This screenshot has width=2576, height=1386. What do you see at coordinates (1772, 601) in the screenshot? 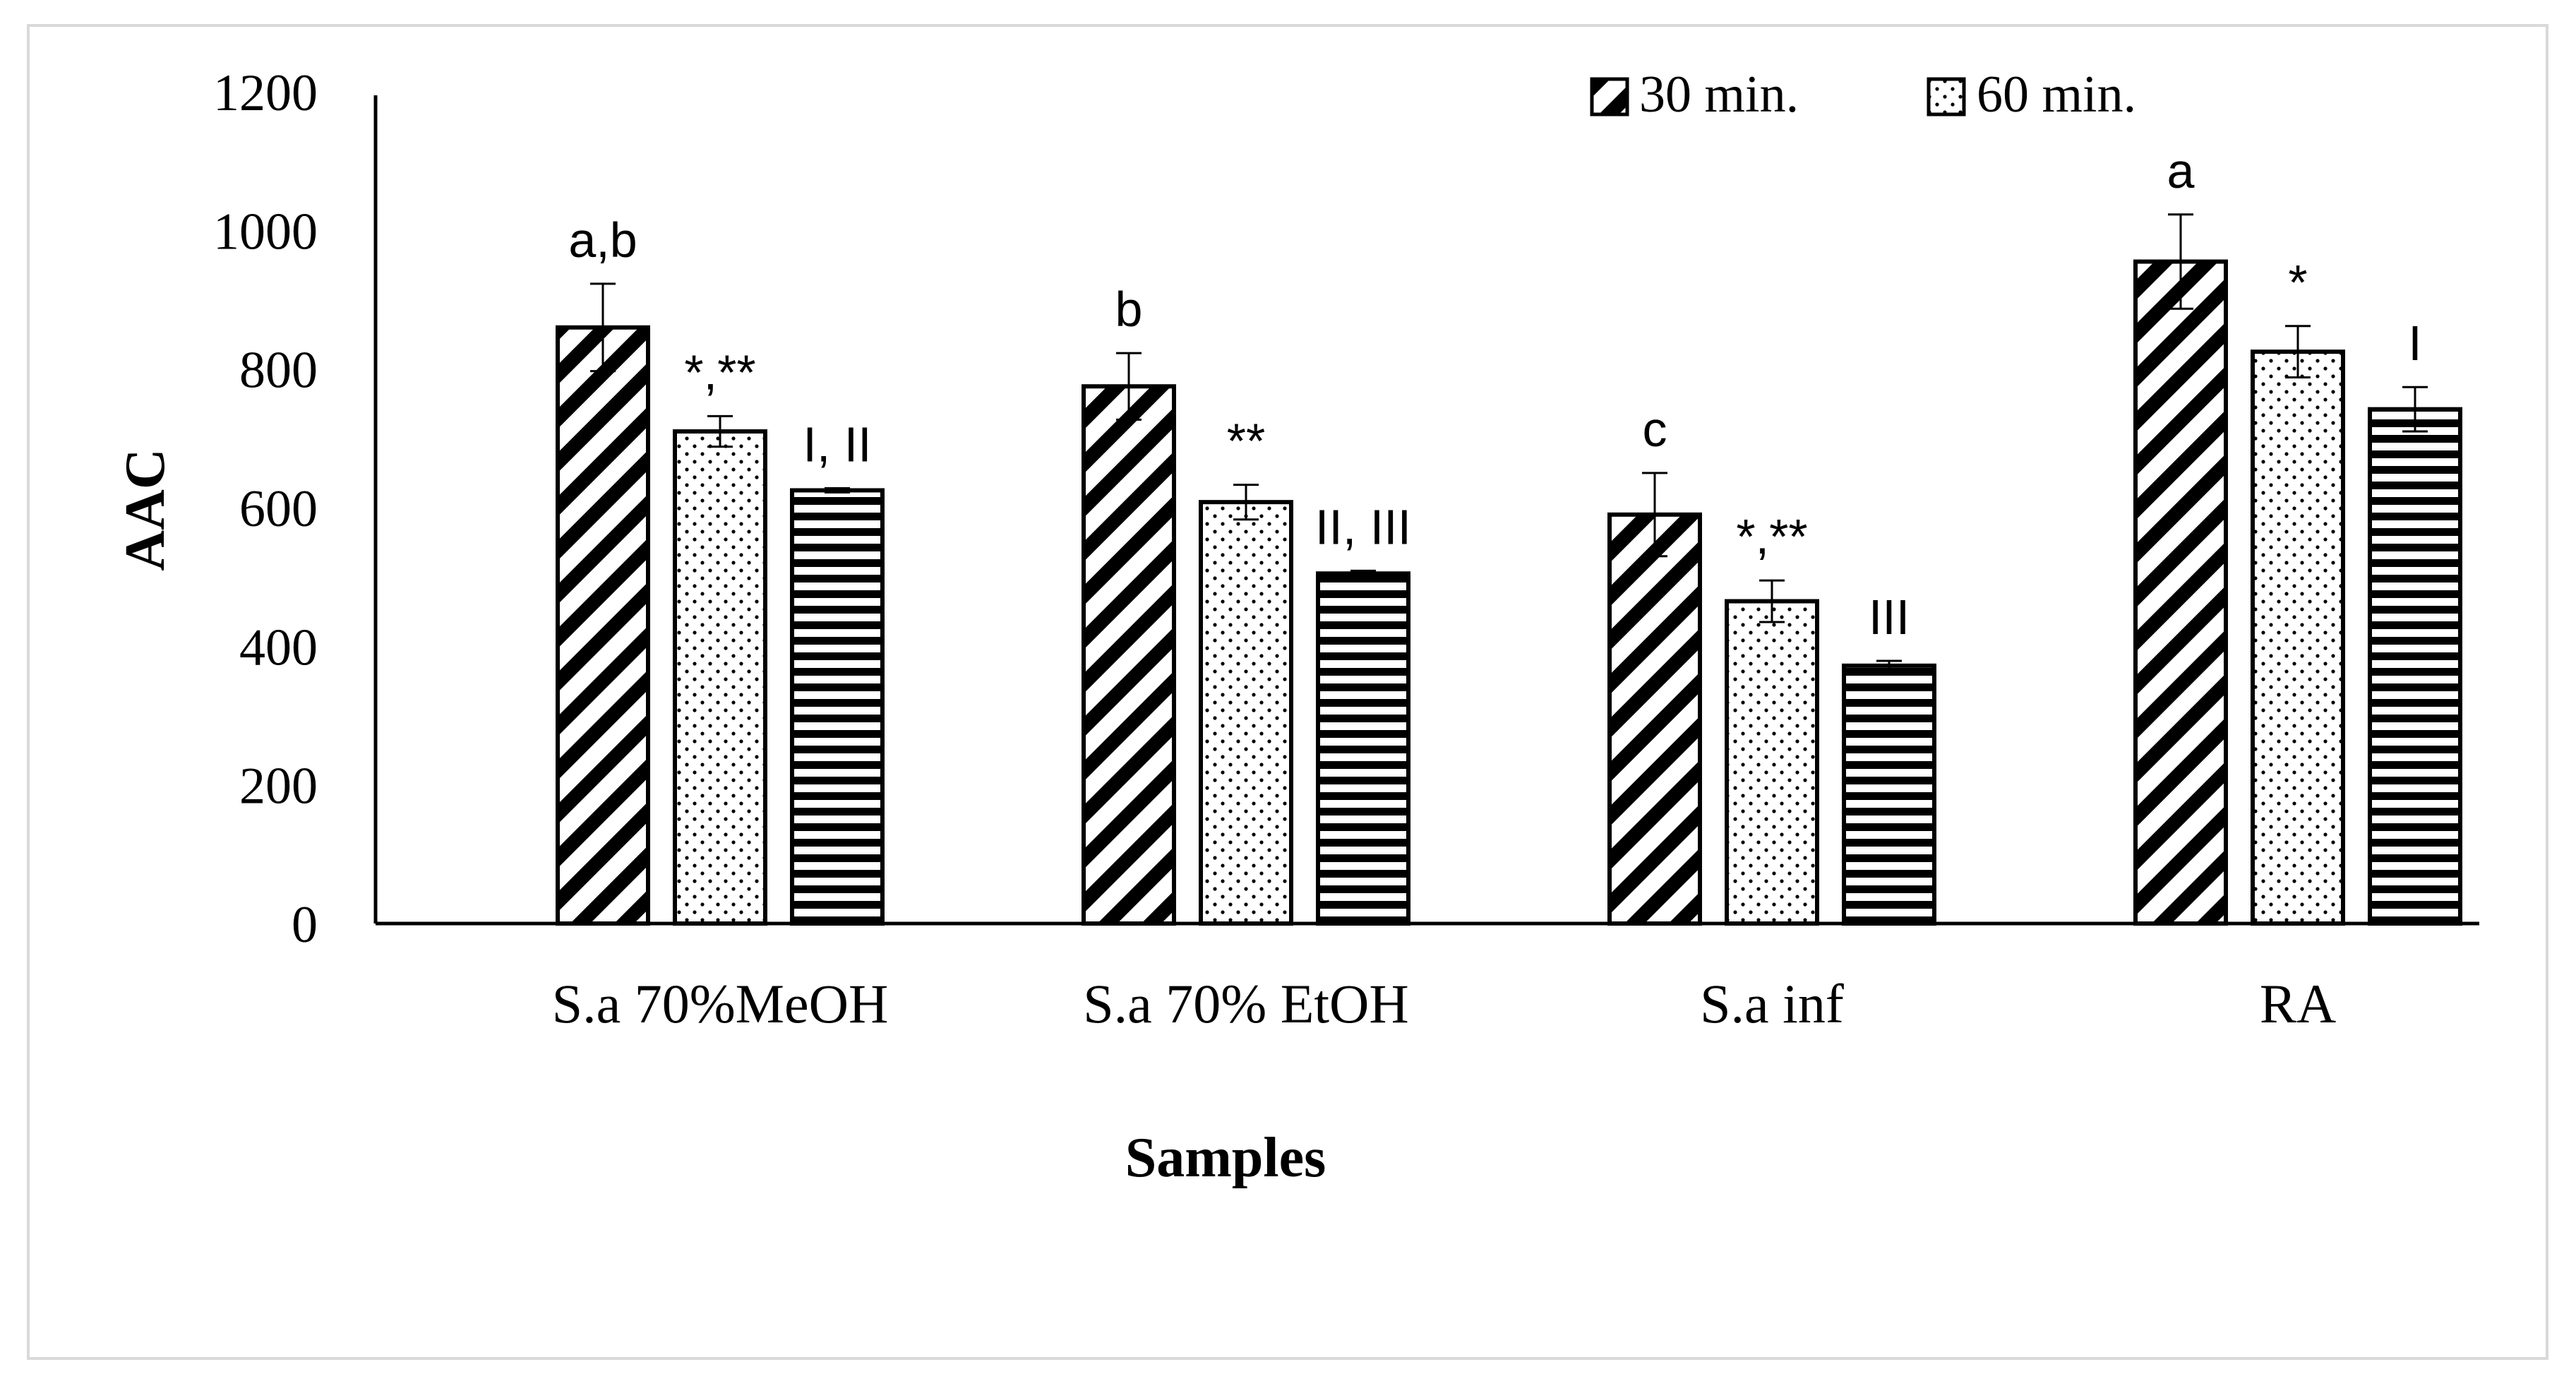
I see `error-bar-60-min-s-a-inf` at bounding box center [1772, 601].